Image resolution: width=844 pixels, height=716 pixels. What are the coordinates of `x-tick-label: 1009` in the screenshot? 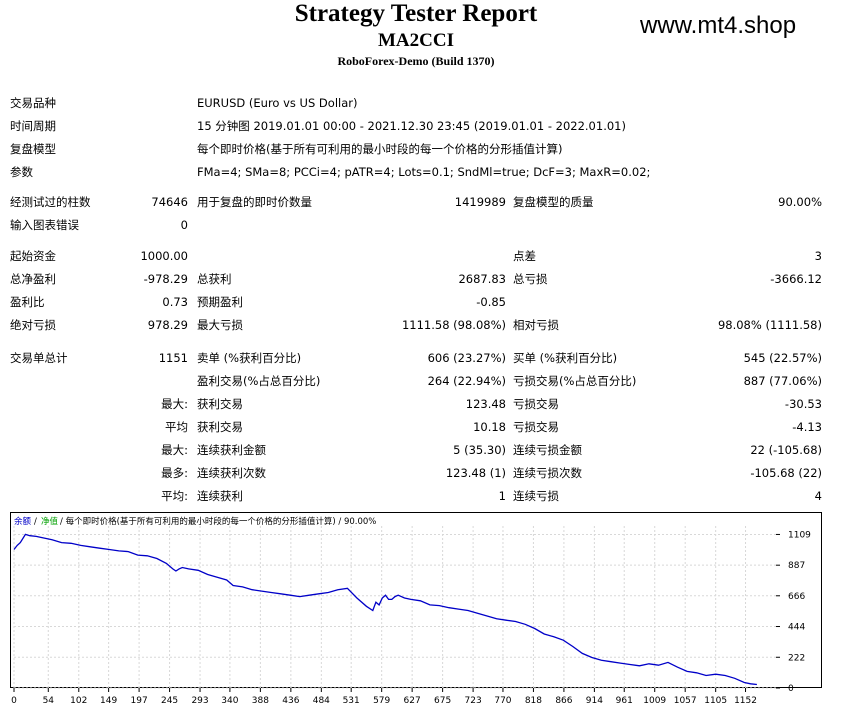 It's located at (654, 701).